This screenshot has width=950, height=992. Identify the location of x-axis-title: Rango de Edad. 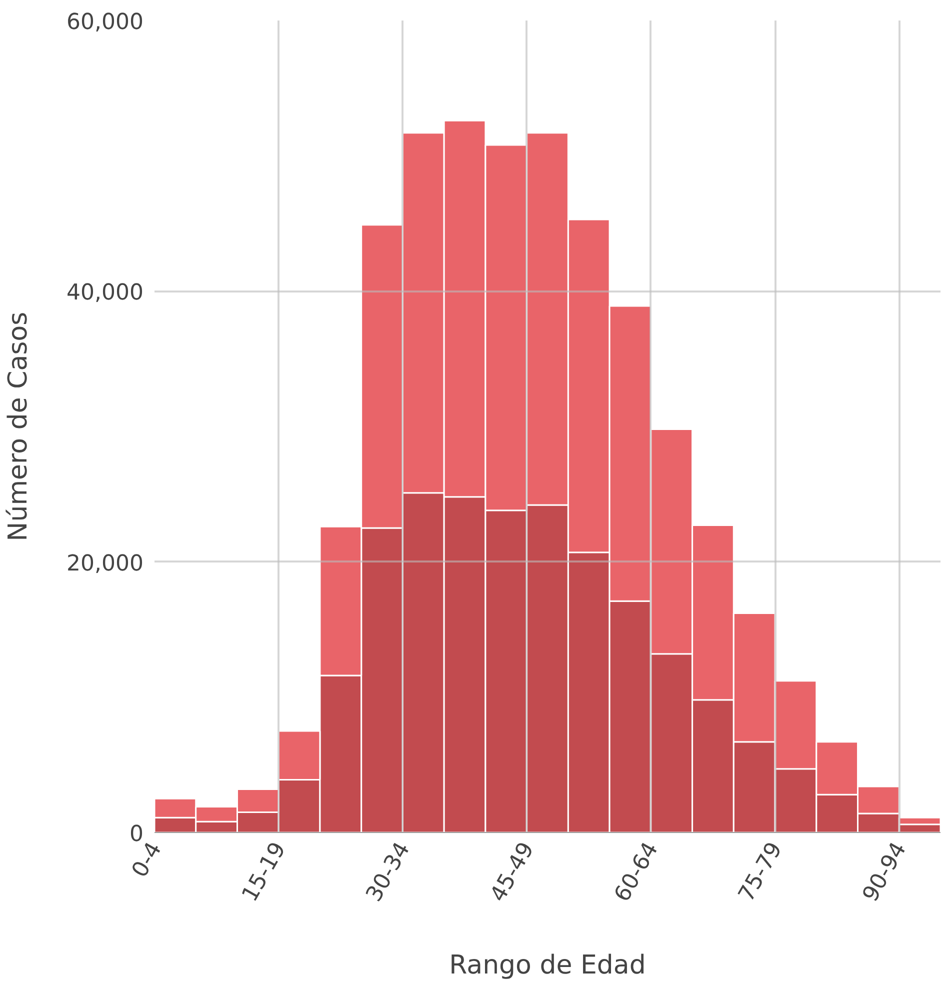
(547, 965).